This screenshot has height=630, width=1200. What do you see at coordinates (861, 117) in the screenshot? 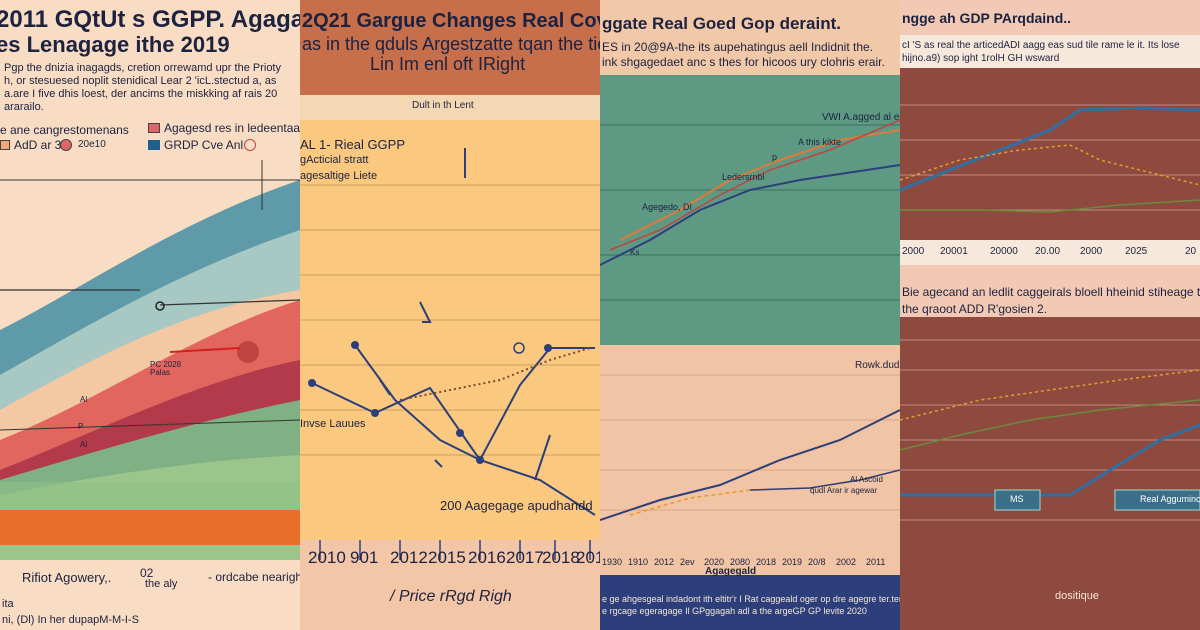
I see `ann-top: VWI A.agged al esc` at bounding box center [861, 117].